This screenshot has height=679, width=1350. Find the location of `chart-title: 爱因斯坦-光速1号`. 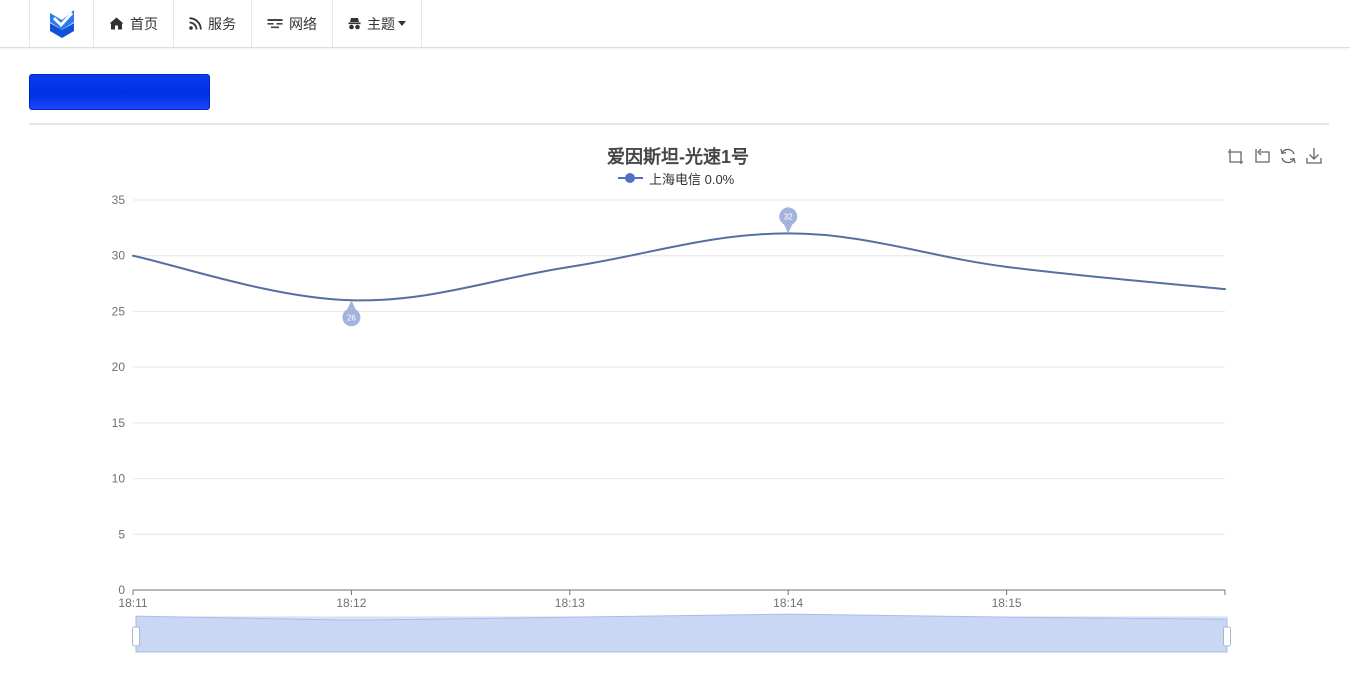

chart-title: 爱因斯坦-光速1号 is located at coordinates (677, 157).